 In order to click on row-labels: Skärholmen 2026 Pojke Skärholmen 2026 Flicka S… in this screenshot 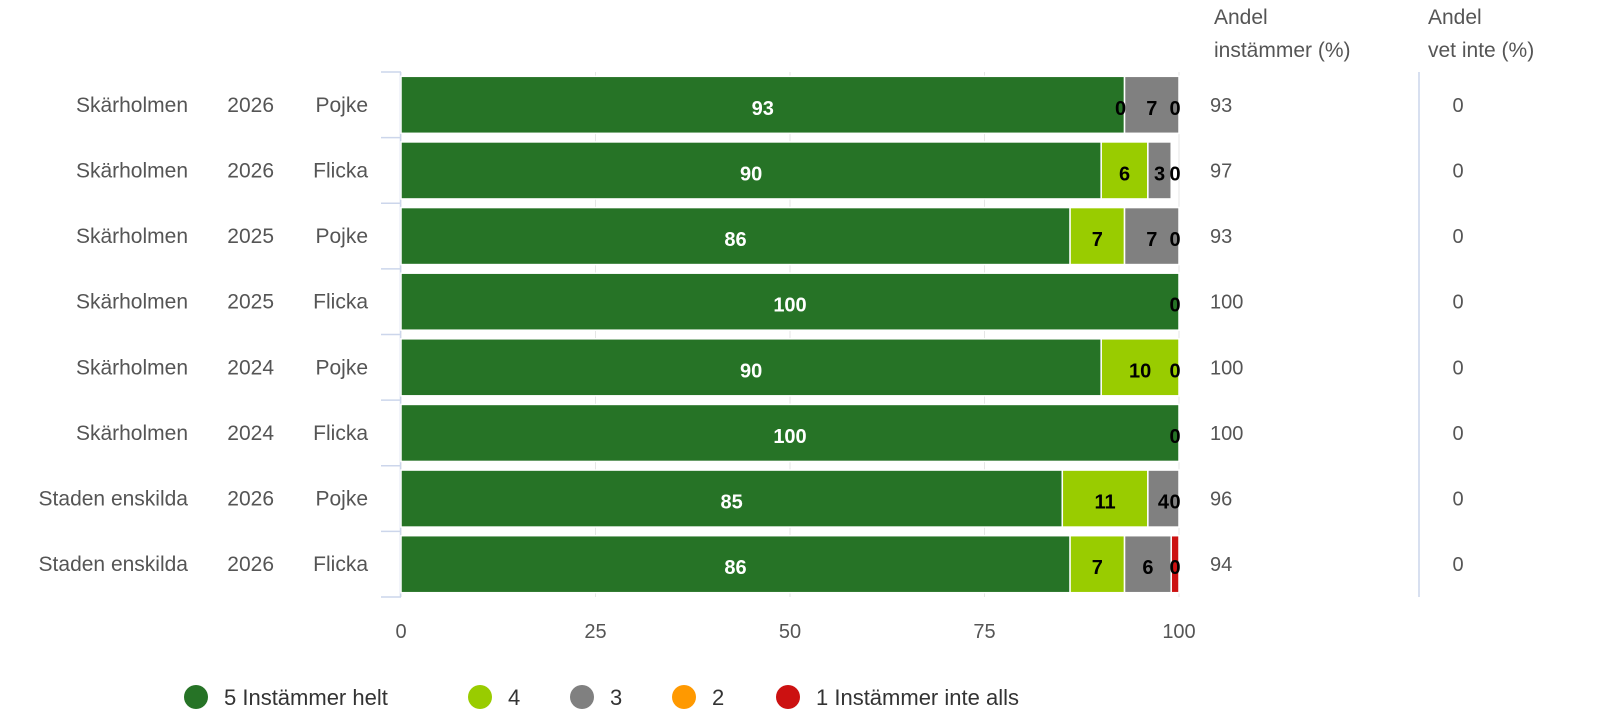, I will do `click(204, 335)`.